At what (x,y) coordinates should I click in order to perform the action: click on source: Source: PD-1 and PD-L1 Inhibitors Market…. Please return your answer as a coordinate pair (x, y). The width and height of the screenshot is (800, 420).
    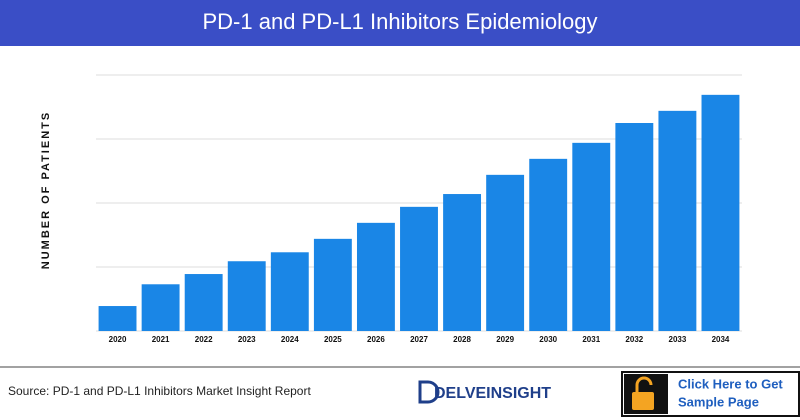
    Looking at the image, I should click on (159, 391).